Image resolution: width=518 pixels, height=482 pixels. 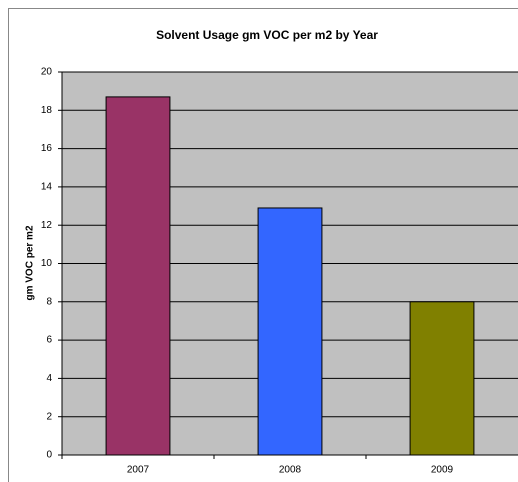 What do you see at coordinates (47, 225) in the screenshot?
I see `y-tick-label: 12` at bounding box center [47, 225].